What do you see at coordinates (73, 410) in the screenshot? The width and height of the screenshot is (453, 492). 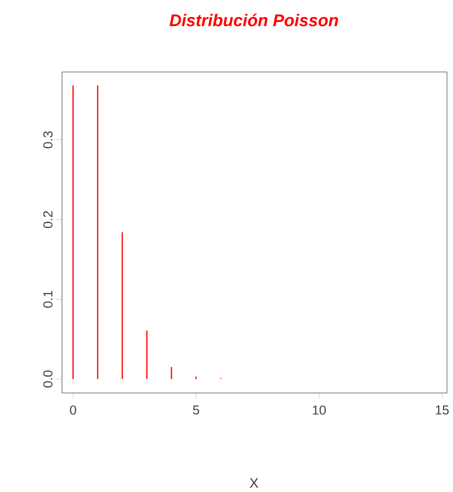 I see `x-tick-label: 0` at bounding box center [73, 410].